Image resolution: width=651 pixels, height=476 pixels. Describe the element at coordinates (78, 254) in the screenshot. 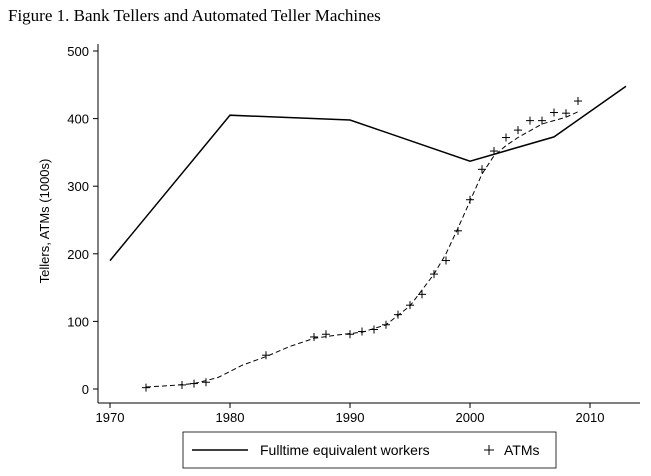

I see `y-tick-label: 200` at that location.